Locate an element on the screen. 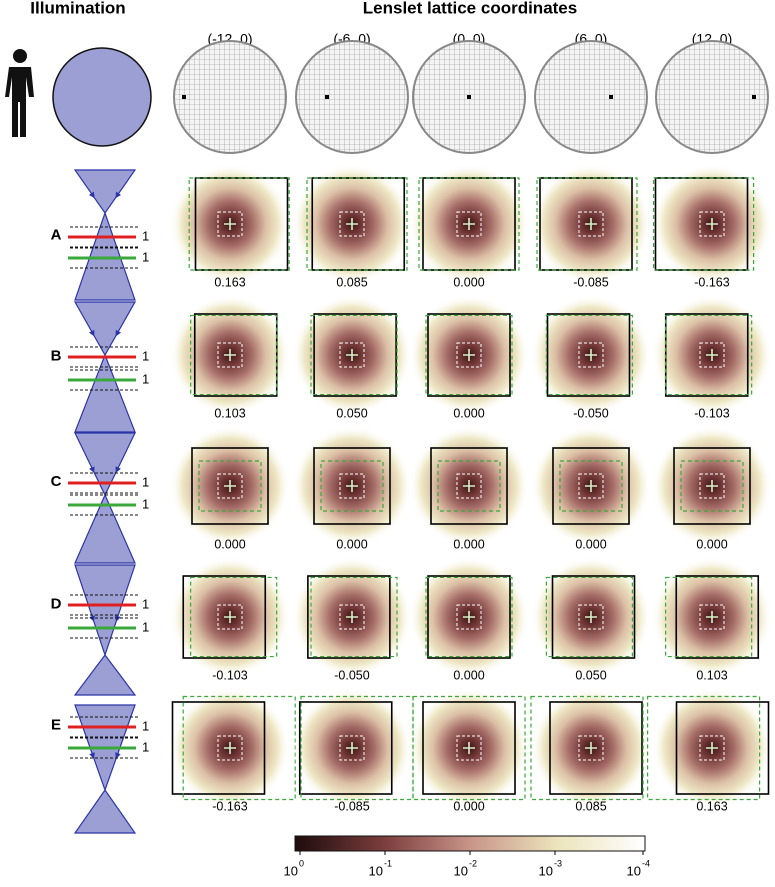 Image resolution: width=775 pixels, height=887 pixels. shift-value: -0.050 is located at coordinates (590, 413).